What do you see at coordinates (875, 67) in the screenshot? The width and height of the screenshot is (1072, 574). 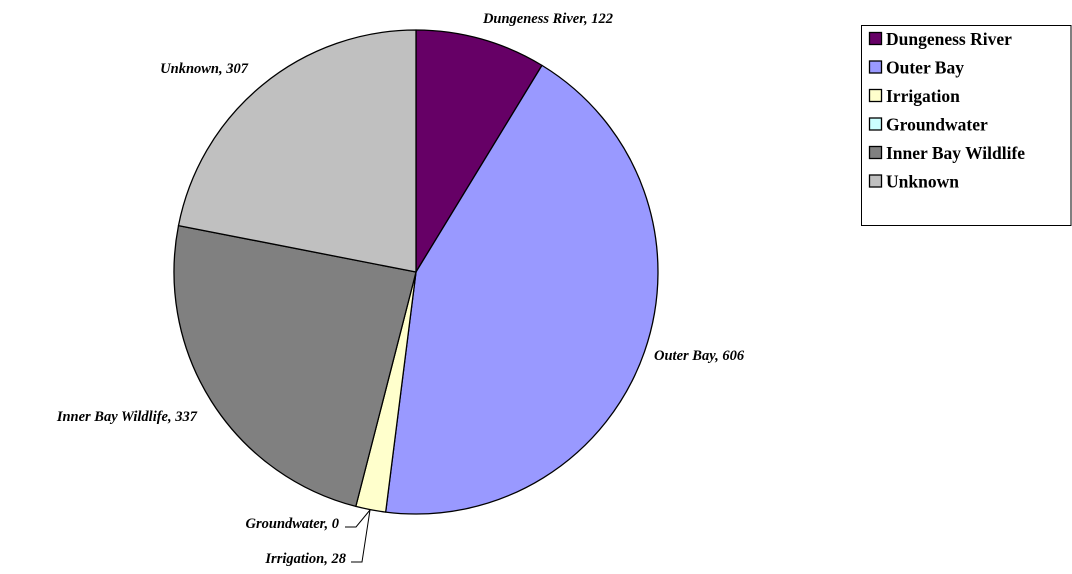 I see `legend-swatch-outer-bay` at bounding box center [875, 67].